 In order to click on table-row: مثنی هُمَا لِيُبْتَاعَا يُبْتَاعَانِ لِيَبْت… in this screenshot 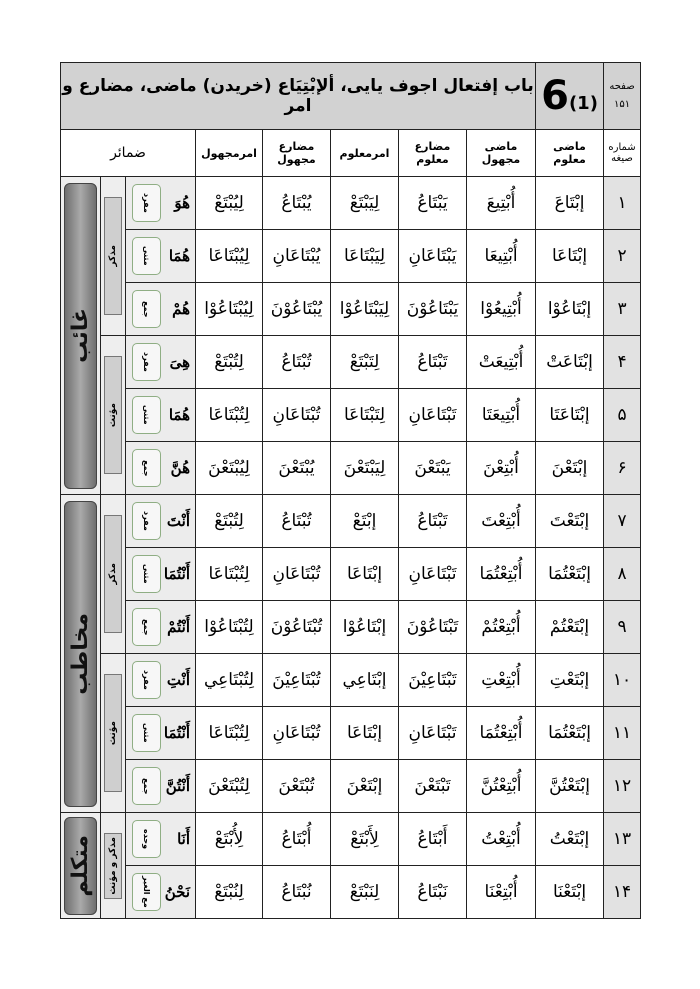, I will do `click(351, 256)`.